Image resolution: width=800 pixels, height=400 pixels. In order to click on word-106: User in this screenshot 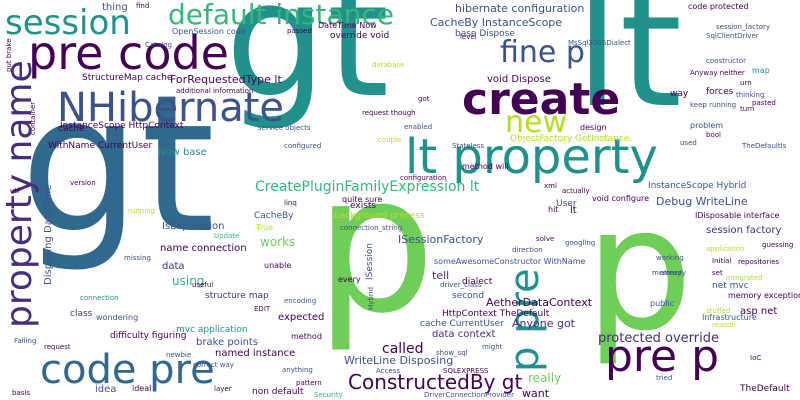, I will do `click(566, 204)`.